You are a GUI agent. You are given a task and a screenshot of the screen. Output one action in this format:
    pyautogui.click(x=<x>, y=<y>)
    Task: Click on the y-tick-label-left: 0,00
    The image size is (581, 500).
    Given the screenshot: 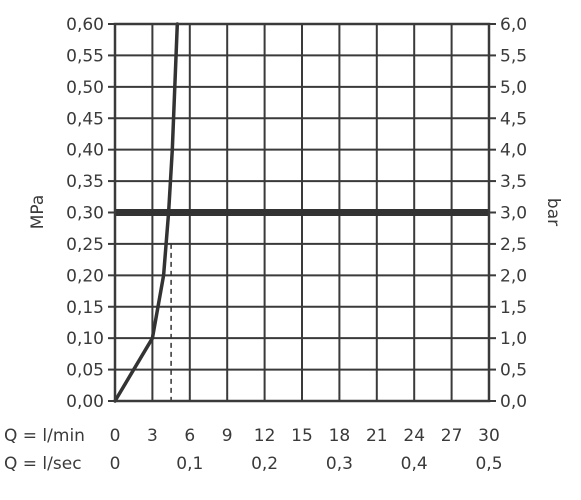 What is the action you would take?
    pyautogui.click(x=85, y=402)
    